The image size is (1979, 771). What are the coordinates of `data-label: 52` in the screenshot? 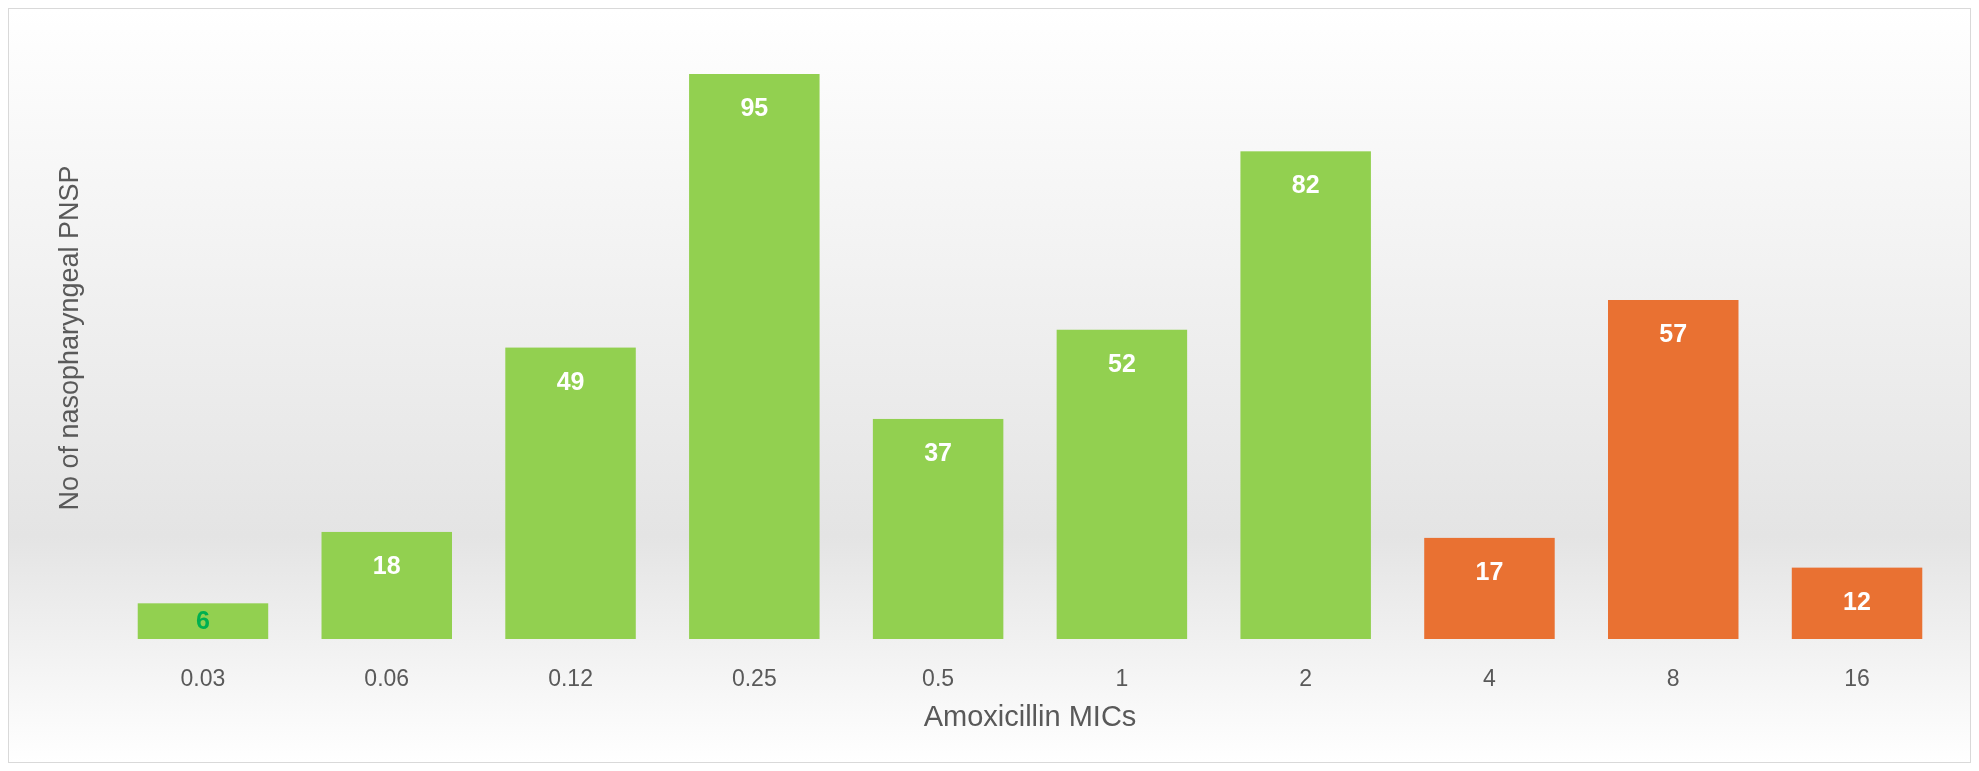 It's located at (1121, 362).